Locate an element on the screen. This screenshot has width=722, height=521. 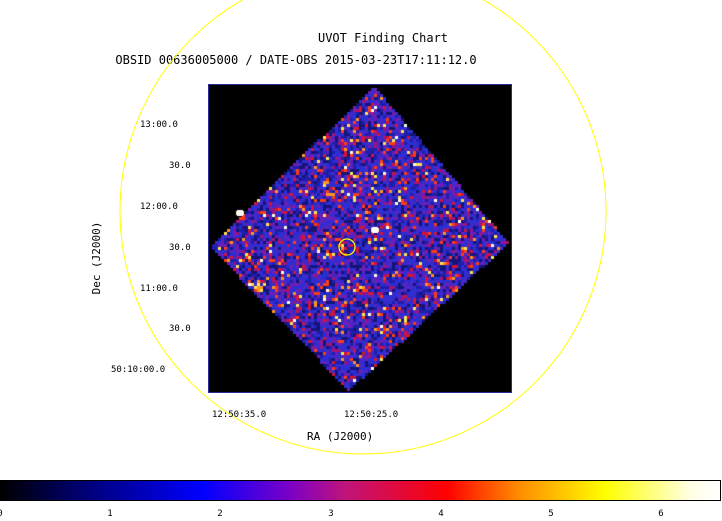
target-position-circle is located at coordinates (347, 247).